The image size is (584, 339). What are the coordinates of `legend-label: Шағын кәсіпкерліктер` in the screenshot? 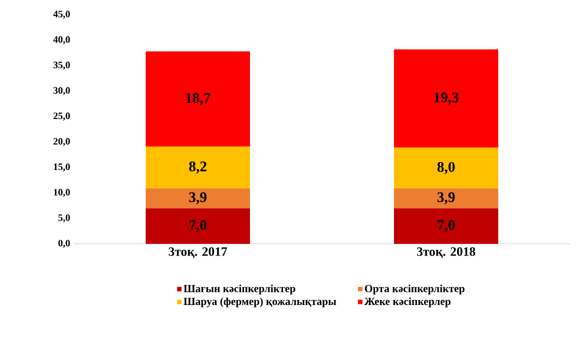 It's located at (240, 289).